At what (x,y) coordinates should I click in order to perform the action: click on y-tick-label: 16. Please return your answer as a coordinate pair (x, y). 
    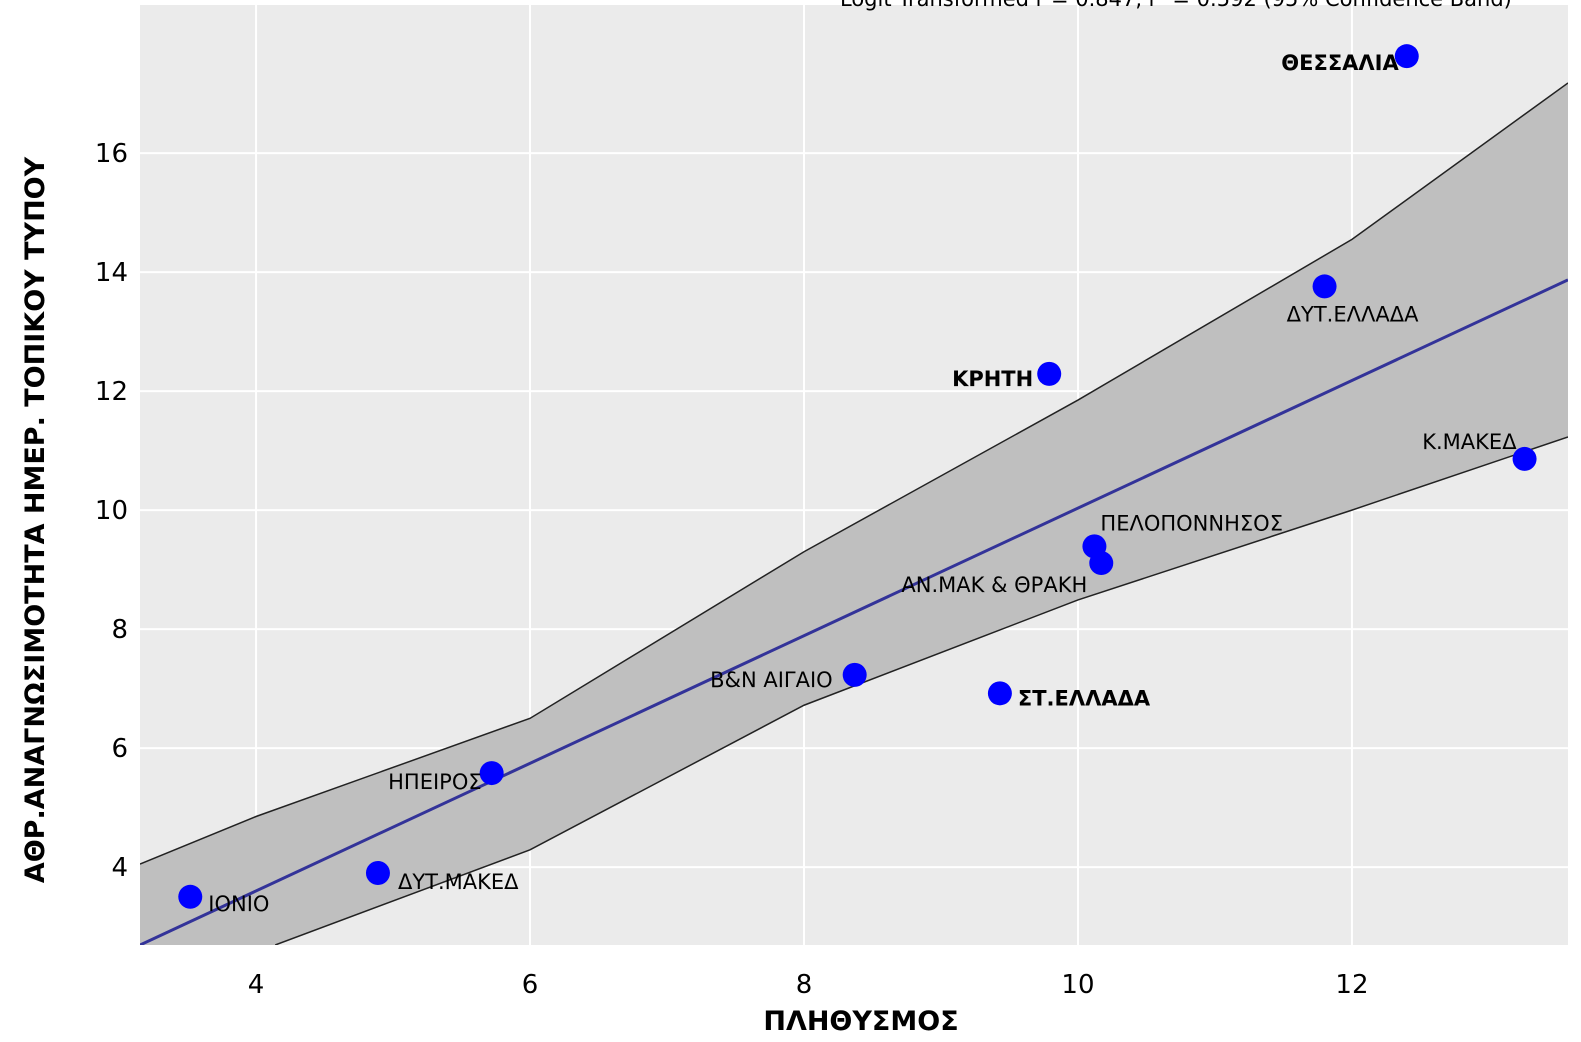
    Looking at the image, I should click on (111, 154).